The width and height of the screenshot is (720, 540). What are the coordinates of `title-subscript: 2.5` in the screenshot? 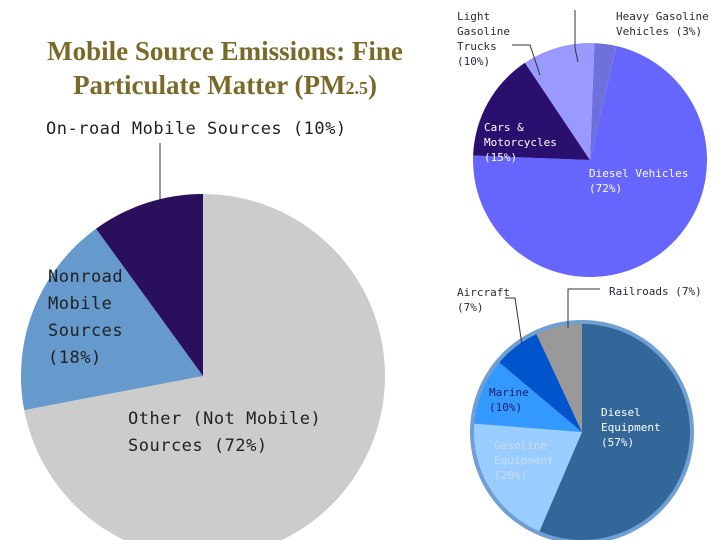 It's located at (356, 88).